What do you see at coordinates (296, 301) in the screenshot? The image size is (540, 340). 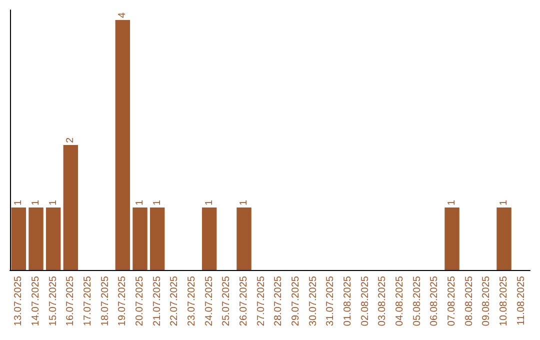 I see `x-tick-label: 29.07.2025` at bounding box center [296, 301].